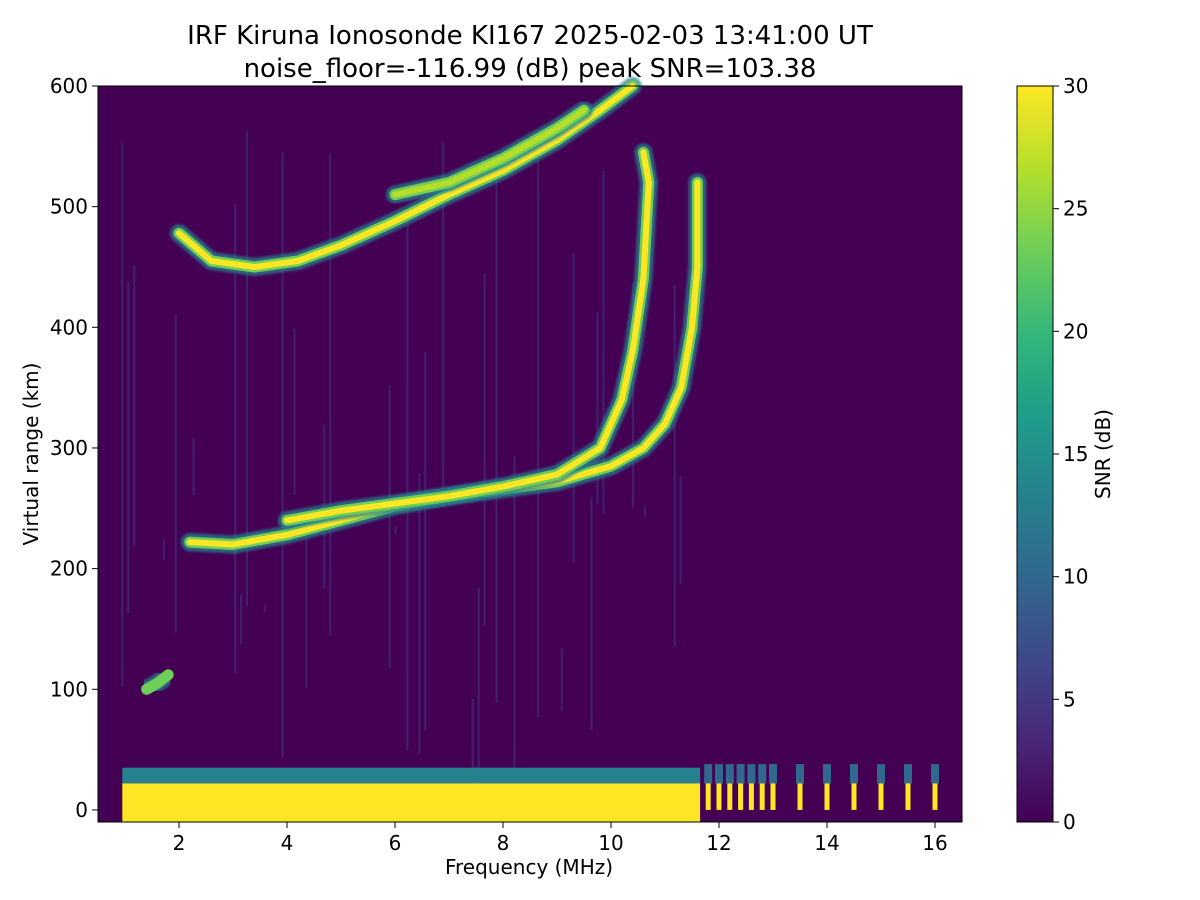 Image resolution: width=1200 pixels, height=900 pixels. I want to click on chart-subtitle: noise_floor=-116.99 (dB) peak SNR=103.38, so click(530, 69).